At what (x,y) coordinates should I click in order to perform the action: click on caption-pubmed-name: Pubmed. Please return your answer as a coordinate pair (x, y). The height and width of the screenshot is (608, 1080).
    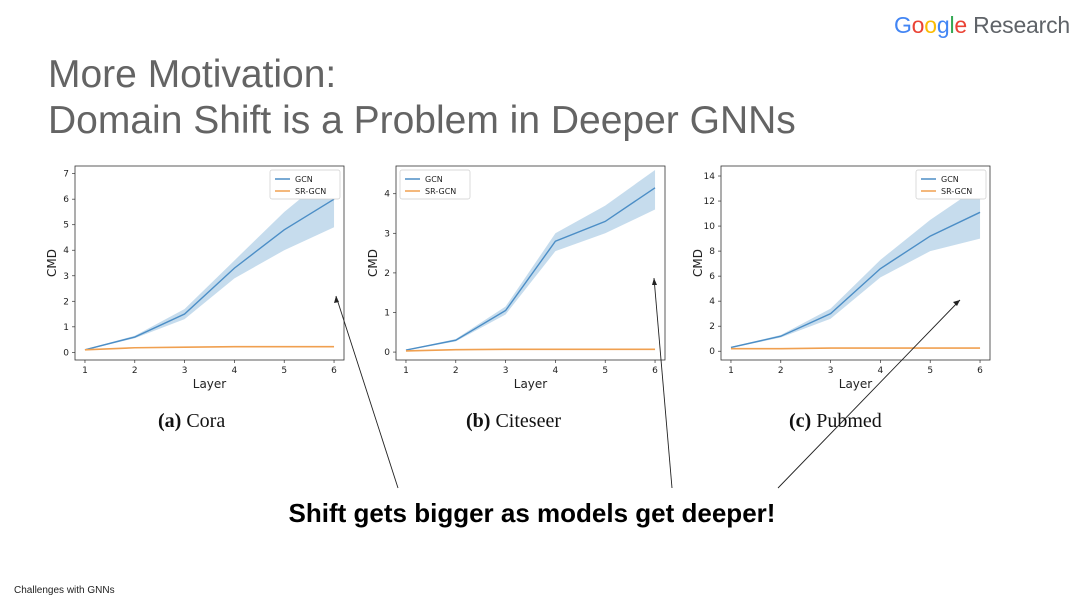
    Looking at the image, I should click on (849, 421).